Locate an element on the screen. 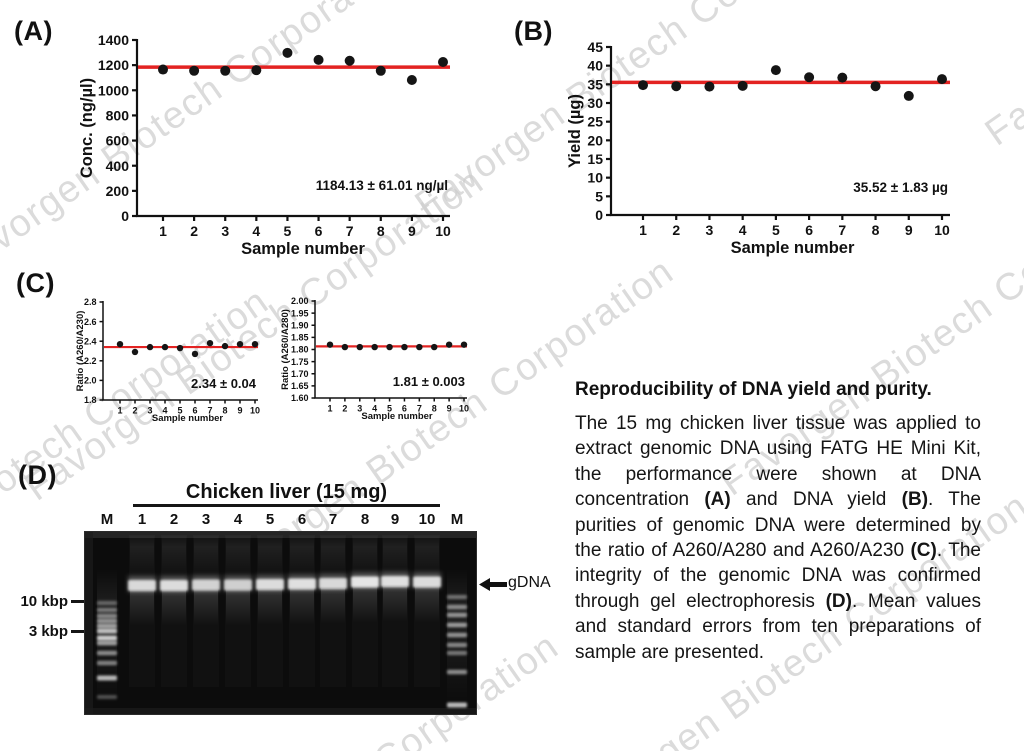 This screenshot has width=1024, height=751. gel-title-underline is located at coordinates (286, 505).